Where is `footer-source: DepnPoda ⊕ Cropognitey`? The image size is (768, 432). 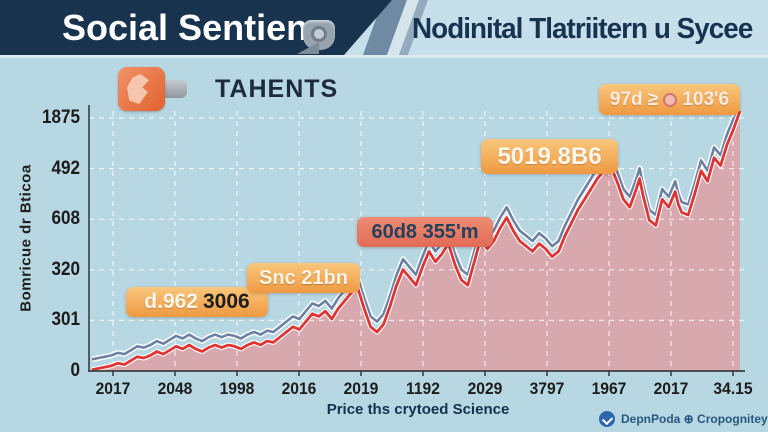 footer-source: DepnPoda ⊕ Cropognitey is located at coordinates (683, 419).